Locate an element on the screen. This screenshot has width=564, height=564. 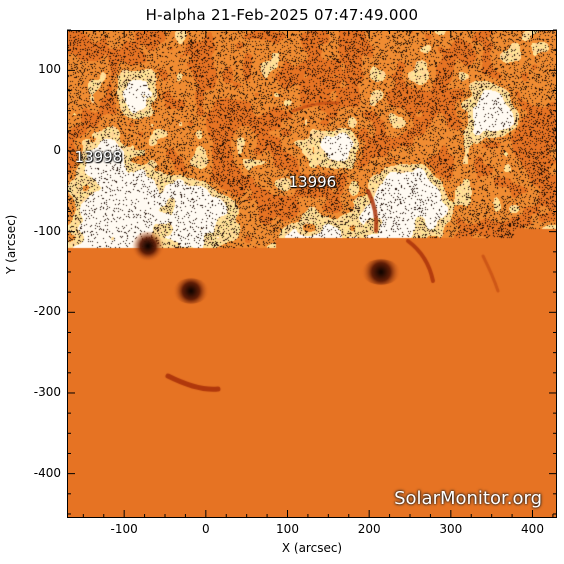
x-tick-label: -100 is located at coordinates (124, 529).